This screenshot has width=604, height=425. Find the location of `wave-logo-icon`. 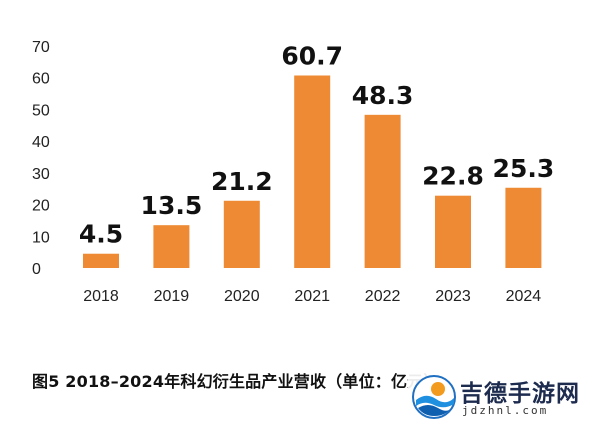

wave-logo-icon is located at coordinates (434, 397).